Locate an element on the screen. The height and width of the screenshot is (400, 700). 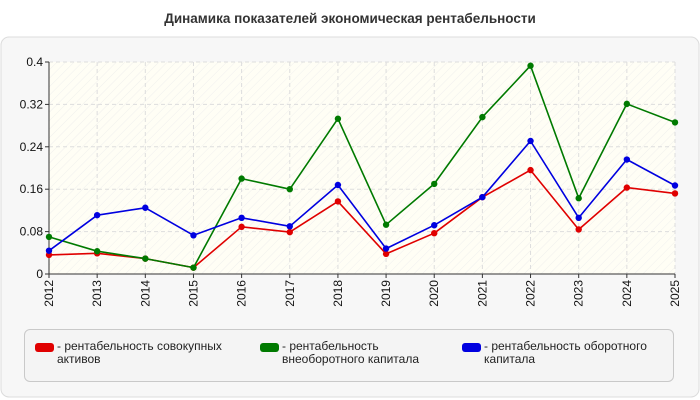
legend-label: - рентабельность оборотного капитала is located at coordinates (565, 352).